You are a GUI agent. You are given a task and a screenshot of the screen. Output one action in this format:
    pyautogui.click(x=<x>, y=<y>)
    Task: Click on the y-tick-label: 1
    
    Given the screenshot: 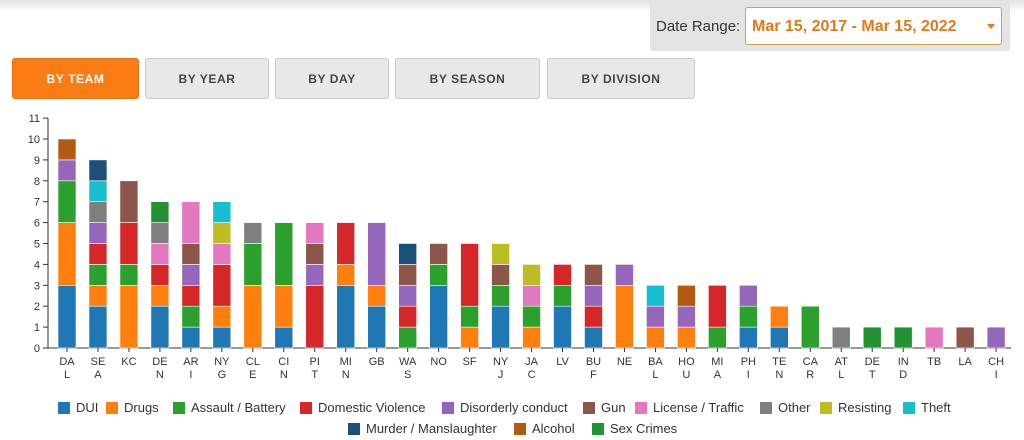 What is the action you would take?
    pyautogui.click(x=37, y=328)
    